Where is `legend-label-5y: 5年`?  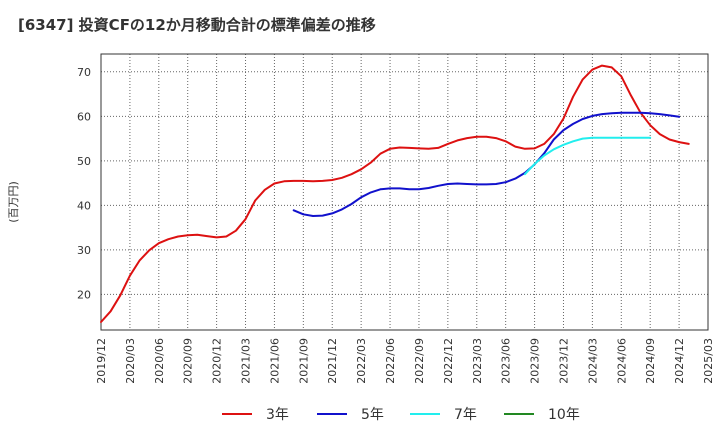
legend-label-5y: 5年 is located at coordinates (372, 415).